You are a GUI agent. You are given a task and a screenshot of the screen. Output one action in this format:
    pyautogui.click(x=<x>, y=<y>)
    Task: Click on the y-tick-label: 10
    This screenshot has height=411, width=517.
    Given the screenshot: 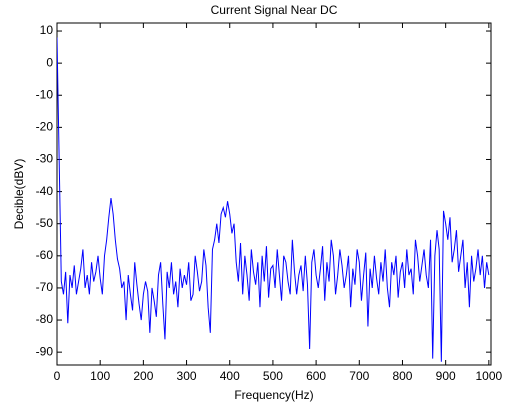 What is the action you would take?
    pyautogui.click(x=47, y=30)
    